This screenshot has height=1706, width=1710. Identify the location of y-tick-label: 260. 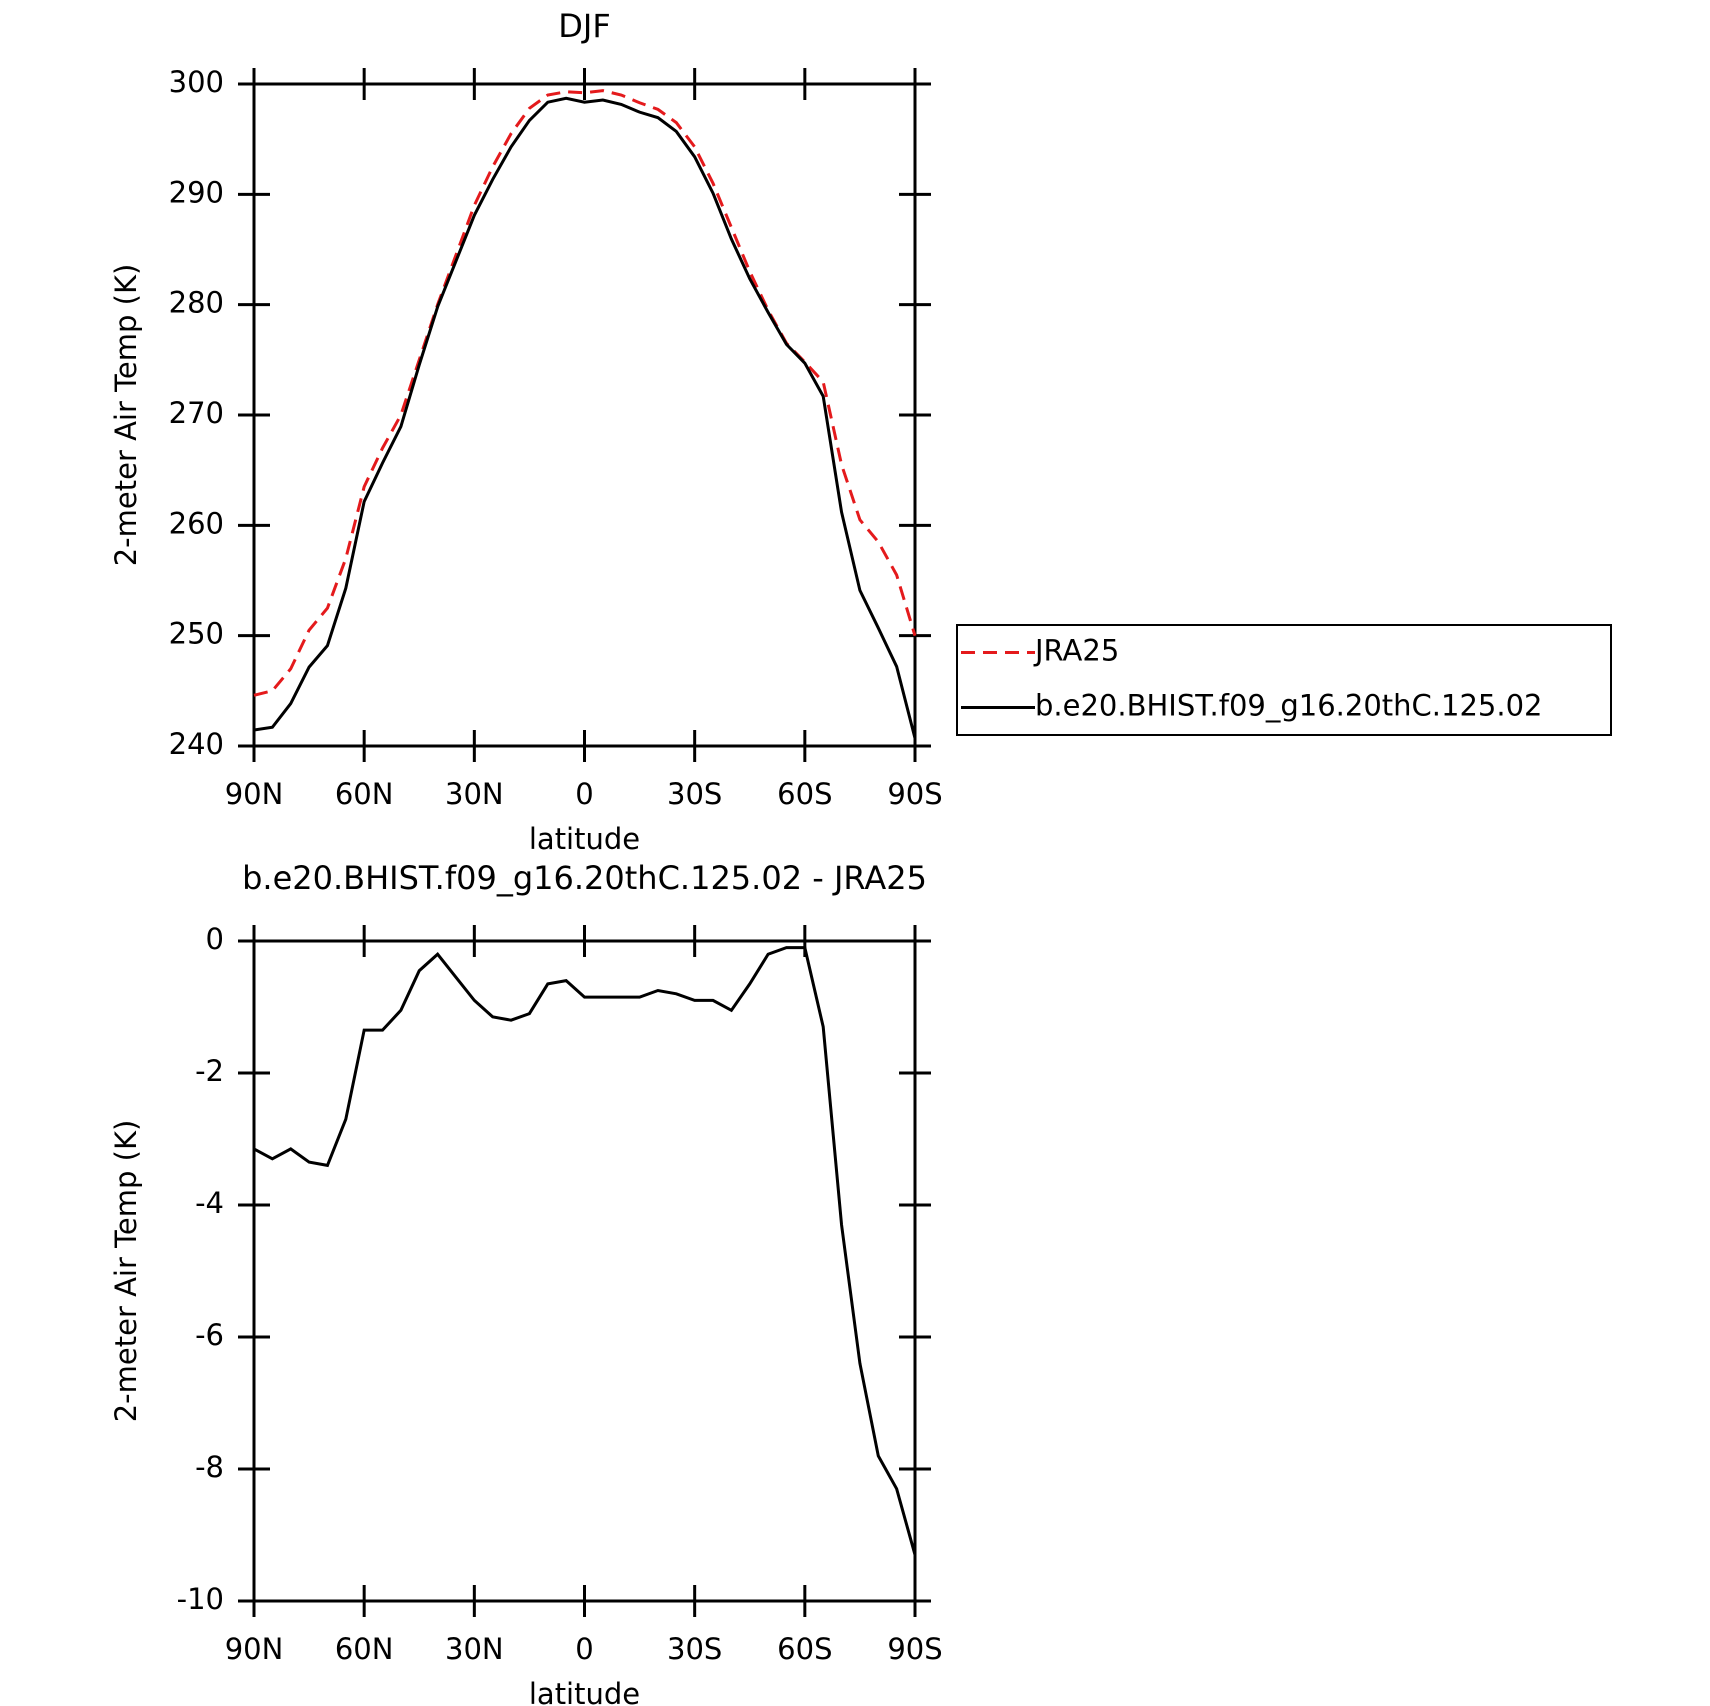
(196, 523).